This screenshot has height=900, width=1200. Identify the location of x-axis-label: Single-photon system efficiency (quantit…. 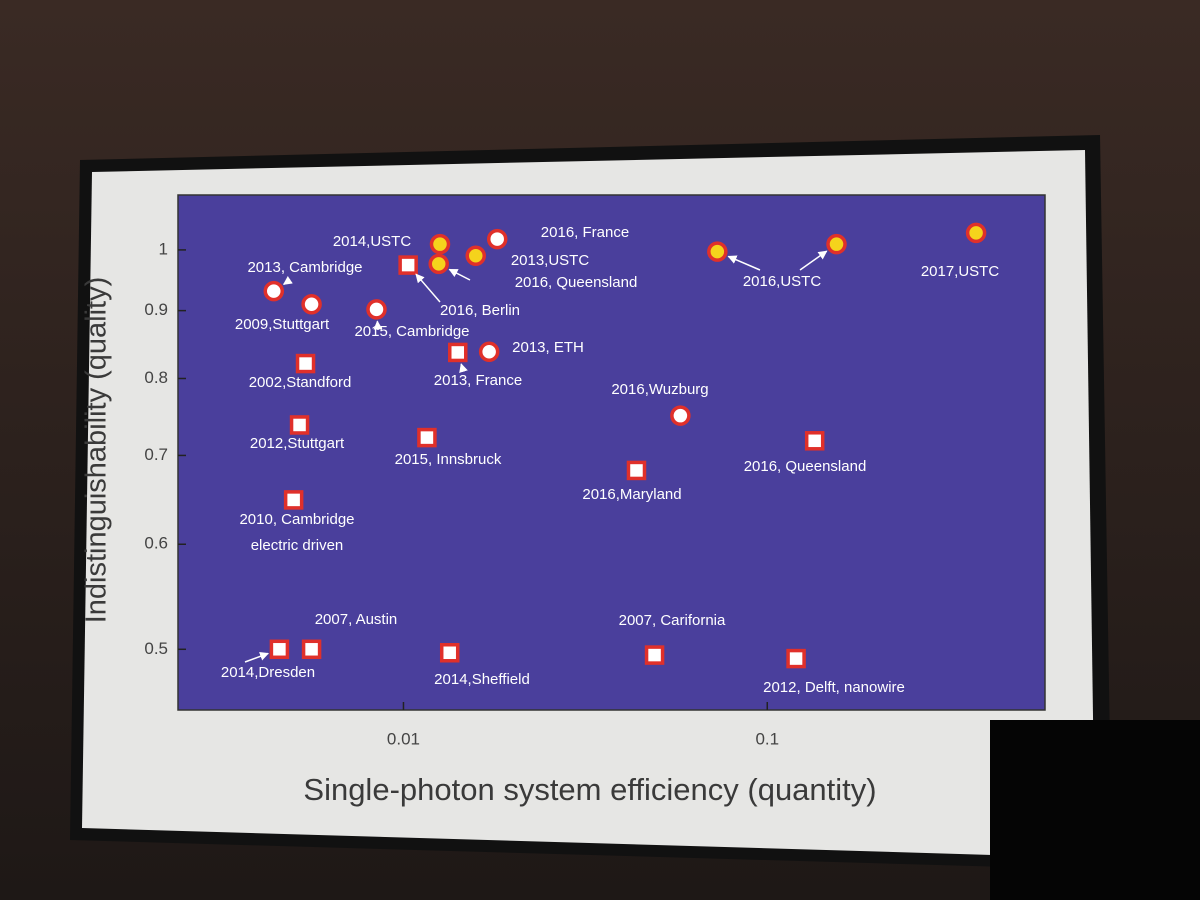
(589, 789).